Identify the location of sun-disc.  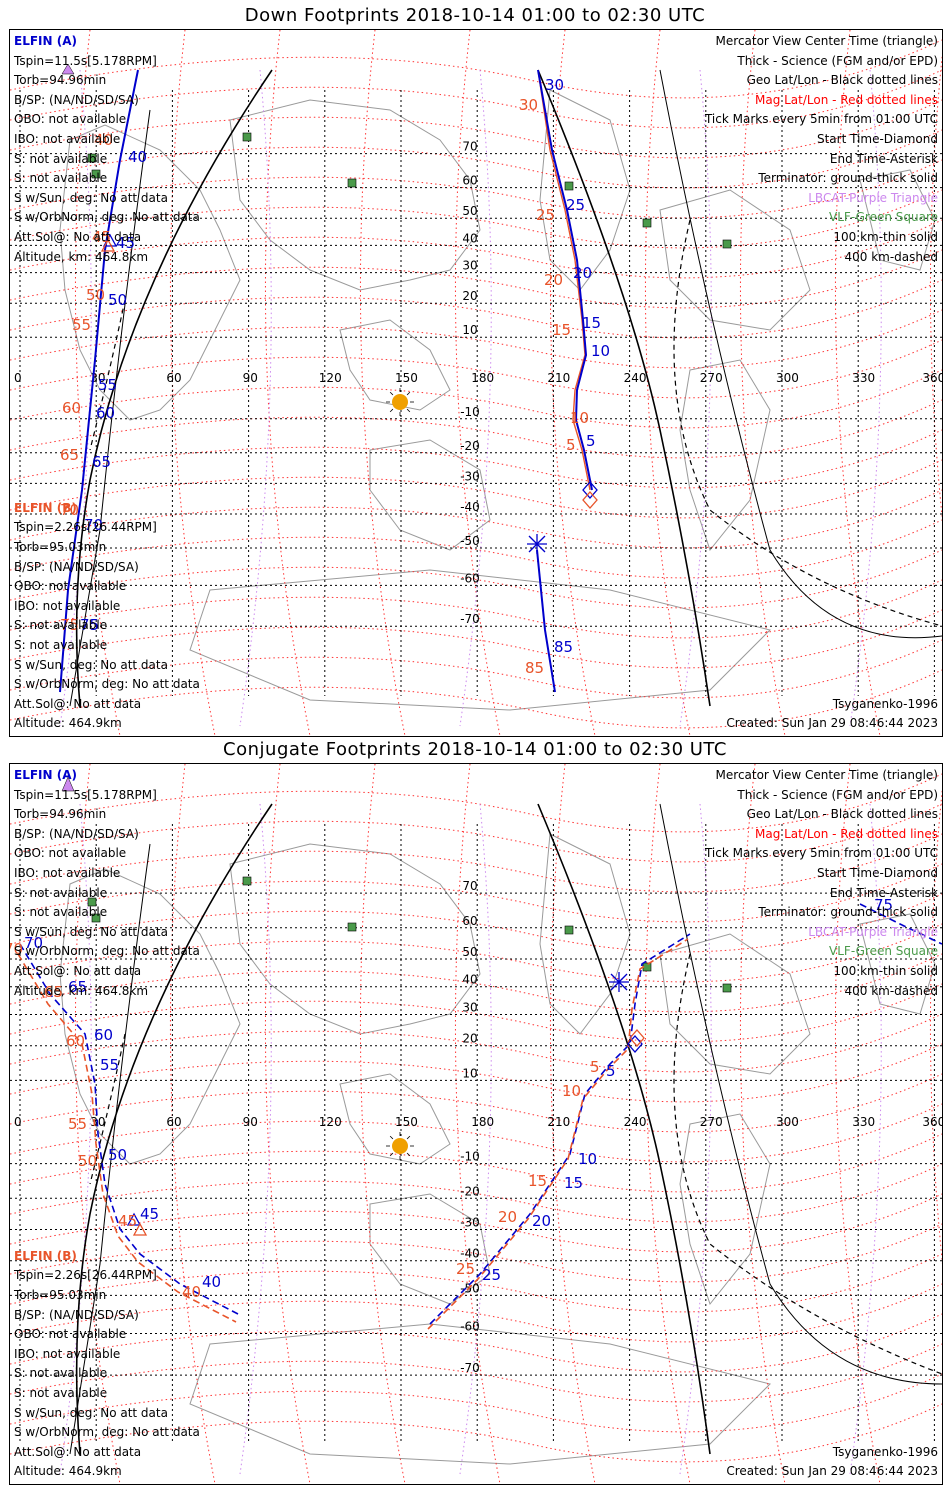
(400, 1146).